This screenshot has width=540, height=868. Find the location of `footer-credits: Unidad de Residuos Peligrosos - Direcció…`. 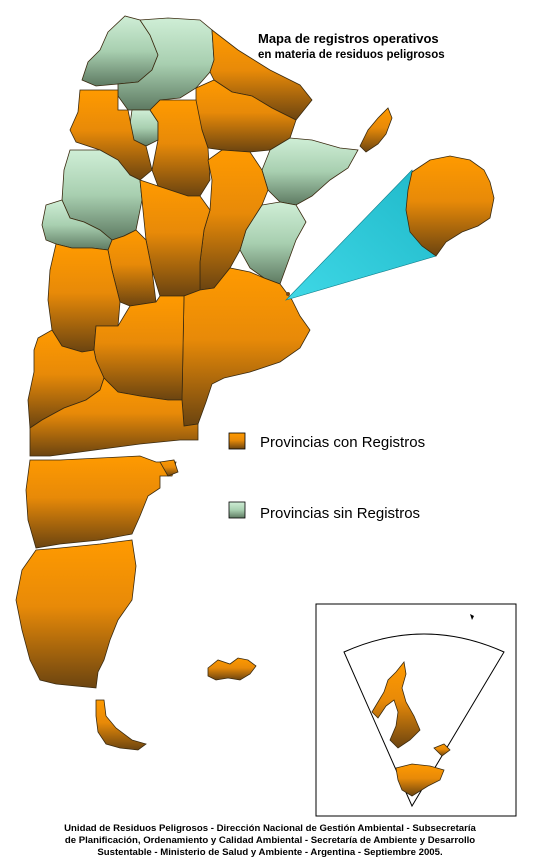

footer-credits: Unidad de Residuos Peligrosos - Direcció… is located at coordinates (270, 841).